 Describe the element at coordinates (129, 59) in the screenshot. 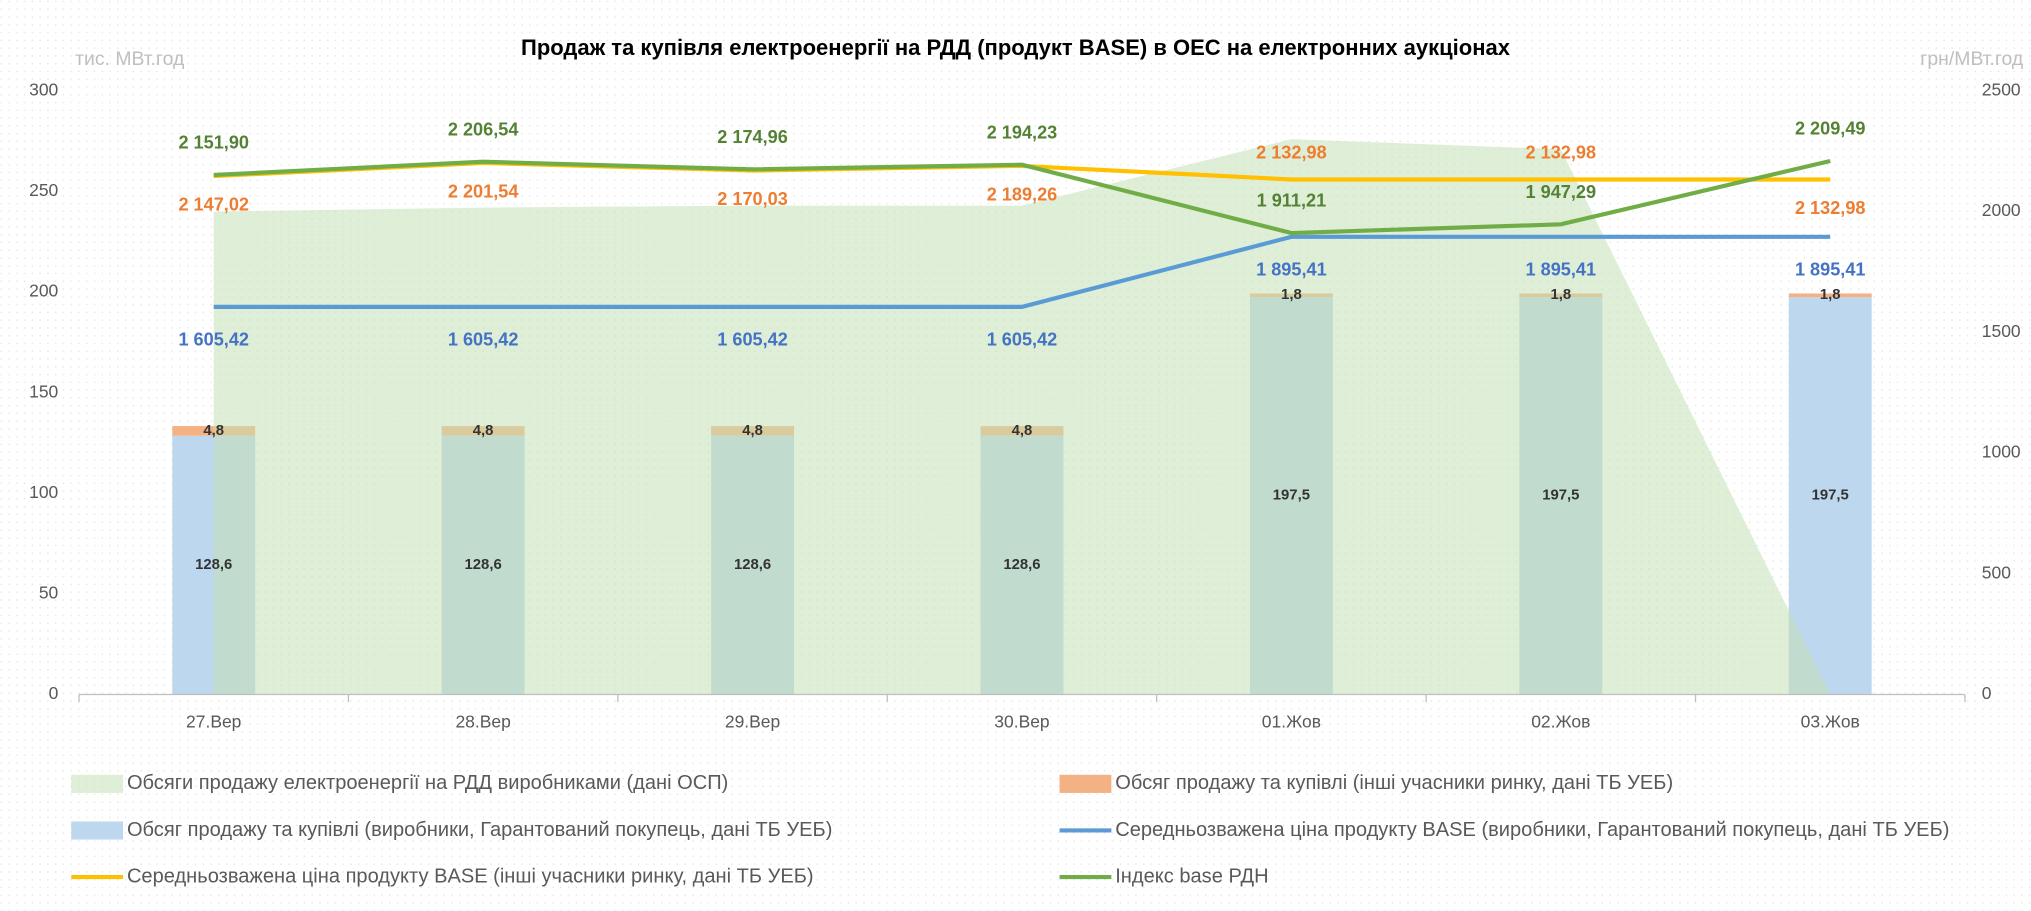

I see `y-axis-label: тис. МВт.год` at that location.